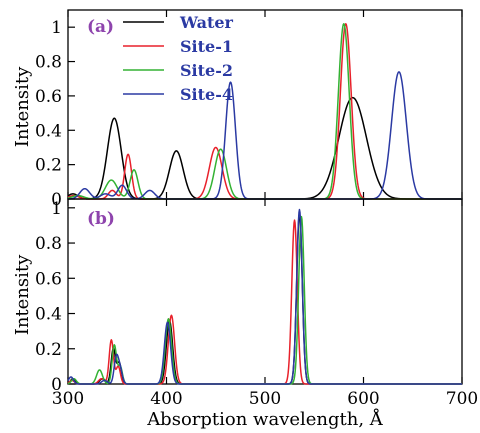 The image size is (480, 433). Describe the element at coordinates (178, 58) in the screenshot. I see `legend: Water Site-1 Site-2 Site-4` at that location.